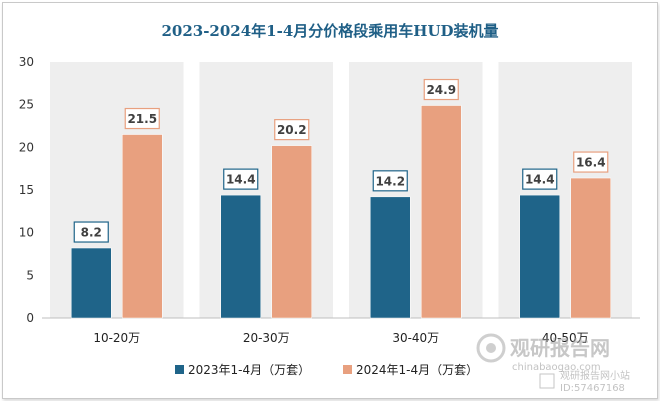  Describe the element at coordinates (415, 338) in the screenshot. I see `x-category-label: 30-40万` at that location.